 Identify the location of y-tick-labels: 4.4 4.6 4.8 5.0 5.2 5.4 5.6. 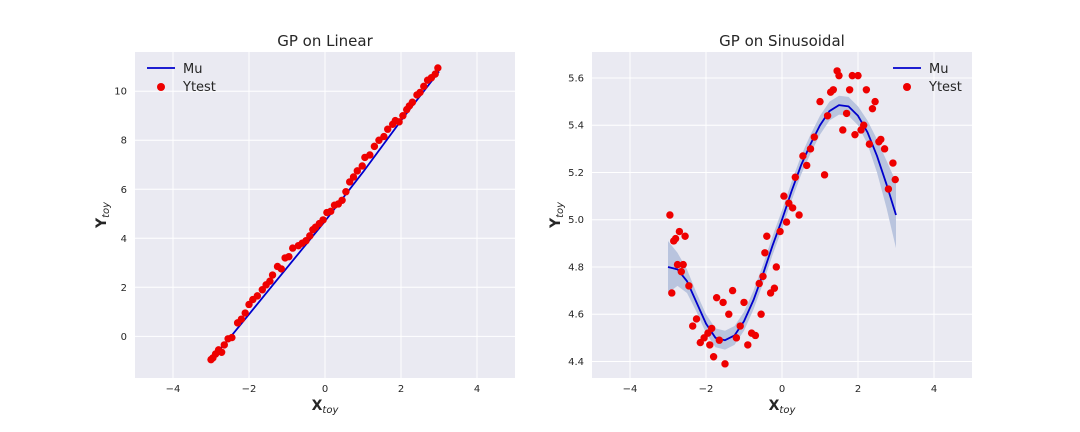
(576, 220).